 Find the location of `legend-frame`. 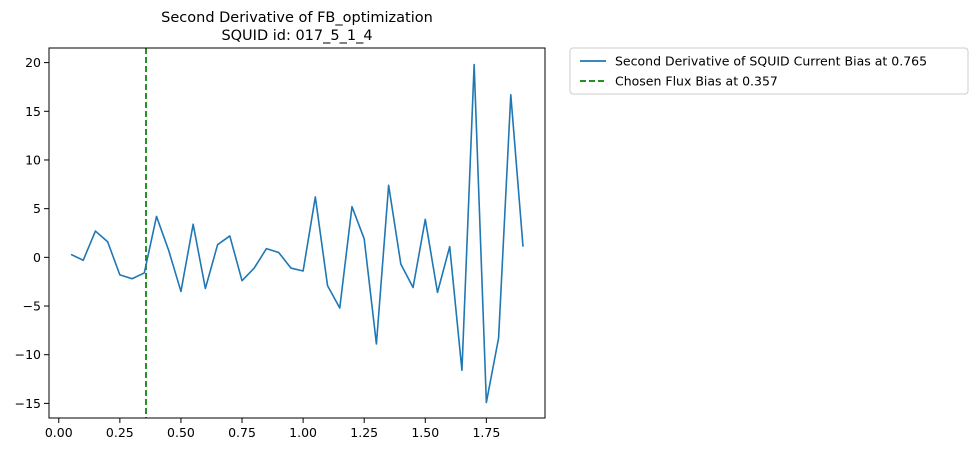

legend-frame is located at coordinates (769, 71).